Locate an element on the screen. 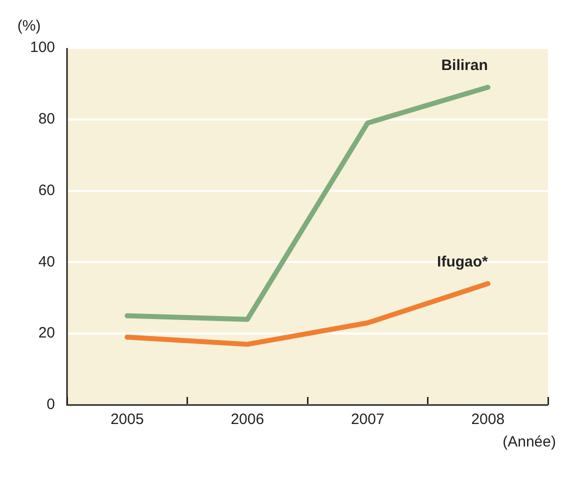 The image size is (566, 480). y-tick-label: 0 is located at coordinates (51, 405).